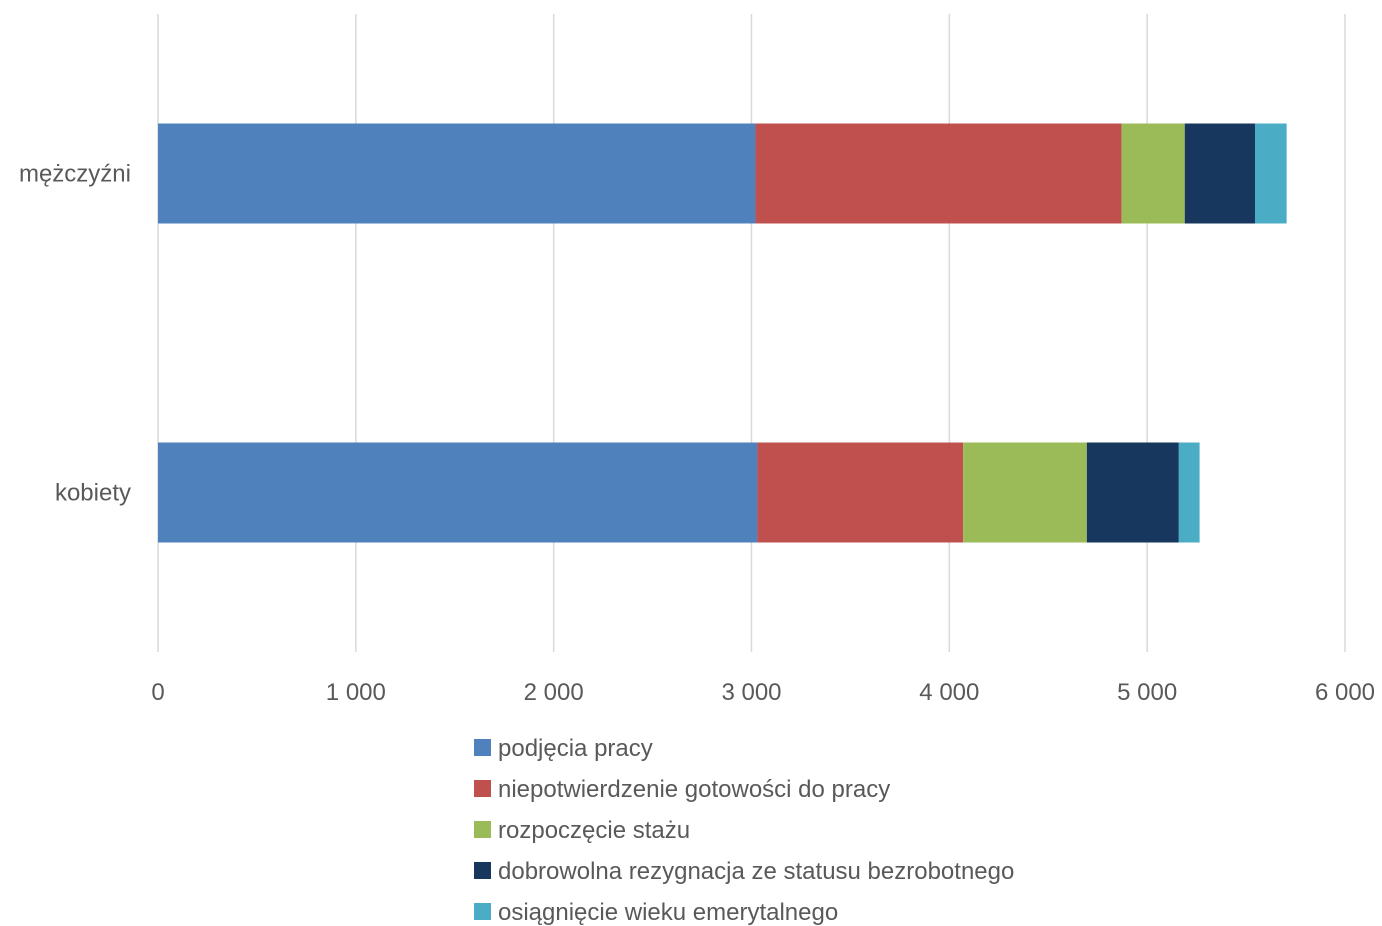 This screenshot has height=926, width=1382. Describe the element at coordinates (594, 830) in the screenshot. I see `legend-label-2: rozpoczęcie stażu` at that location.